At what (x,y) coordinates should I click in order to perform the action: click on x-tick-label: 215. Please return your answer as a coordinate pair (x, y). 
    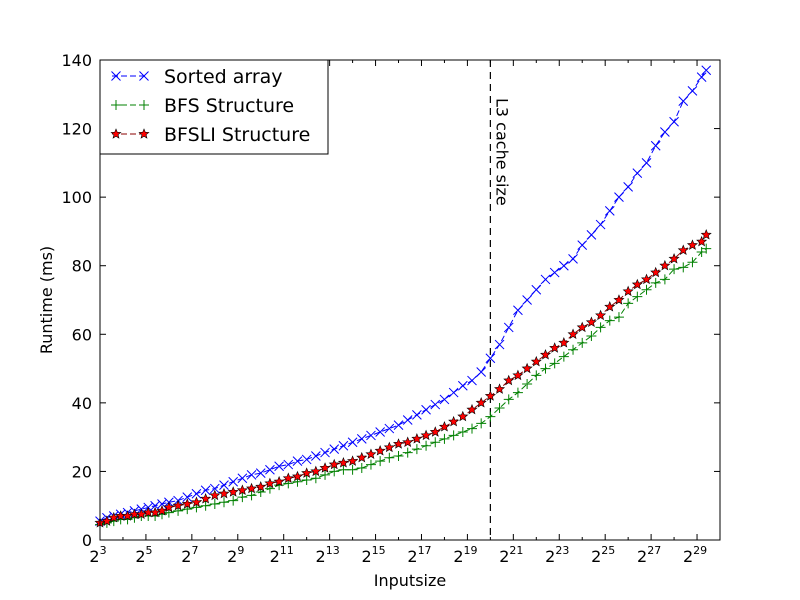
    Looking at the image, I should click on (373, 555).